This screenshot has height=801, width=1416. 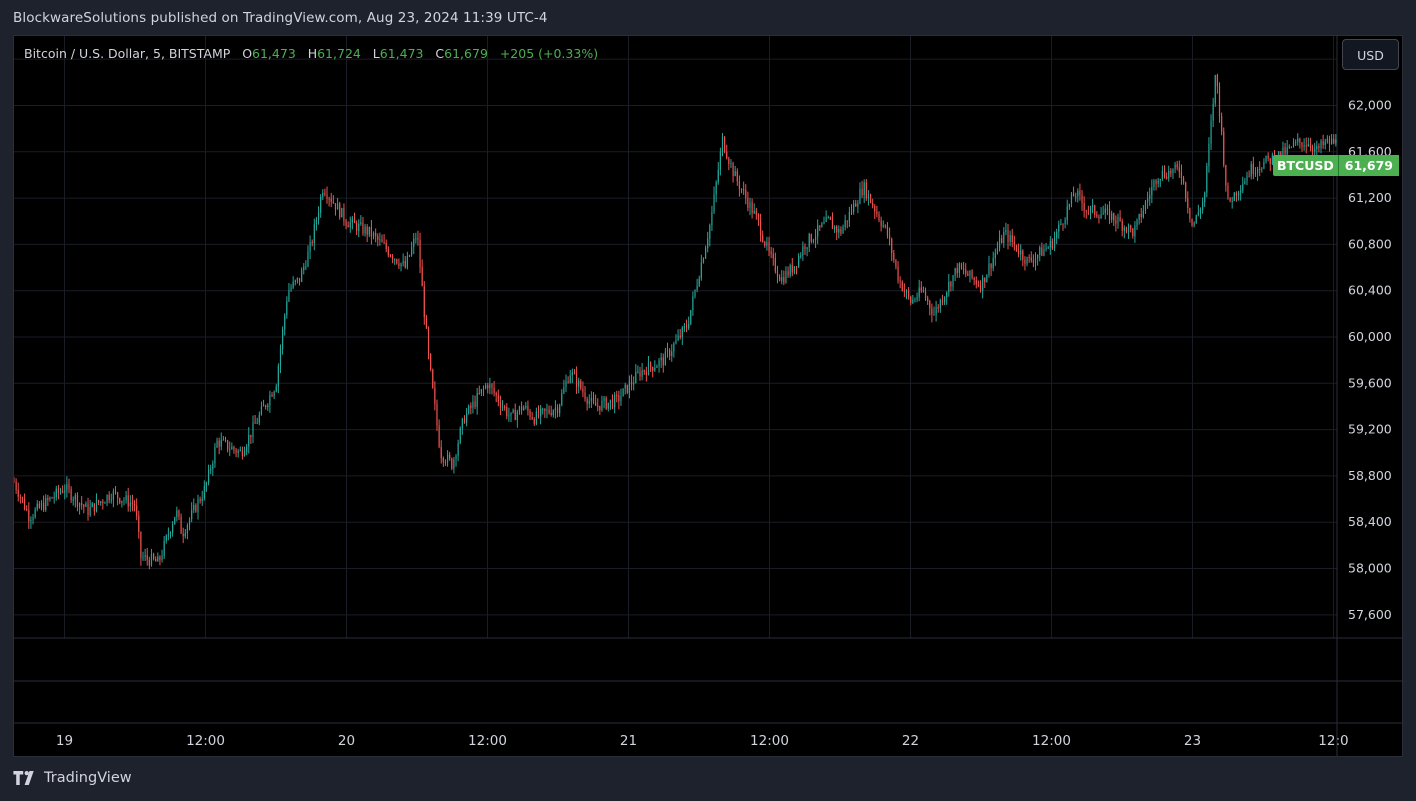 I want to click on tradingview-logo: TradingView, so click(x=72, y=778).